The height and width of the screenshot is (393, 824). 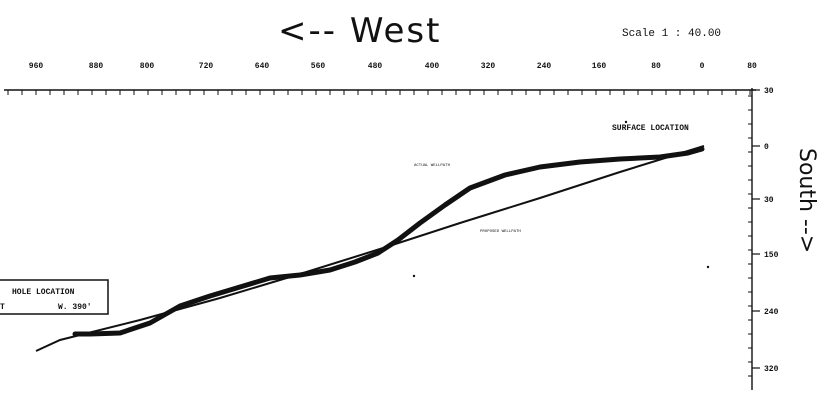 What do you see at coordinates (671, 34) in the screenshot?
I see `scale-label: Scale 1 : 40.00` at bounding box center [671, 34].